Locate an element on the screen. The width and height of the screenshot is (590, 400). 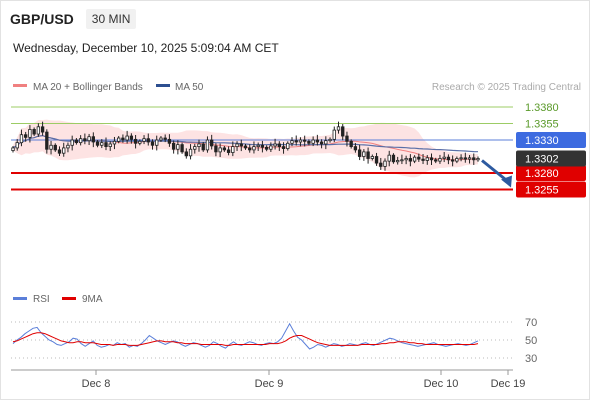
level-labels: 1.3380 1.3355 1.3330 1.3280 1.3255 1.3302 is located at coordinates (551, 150).